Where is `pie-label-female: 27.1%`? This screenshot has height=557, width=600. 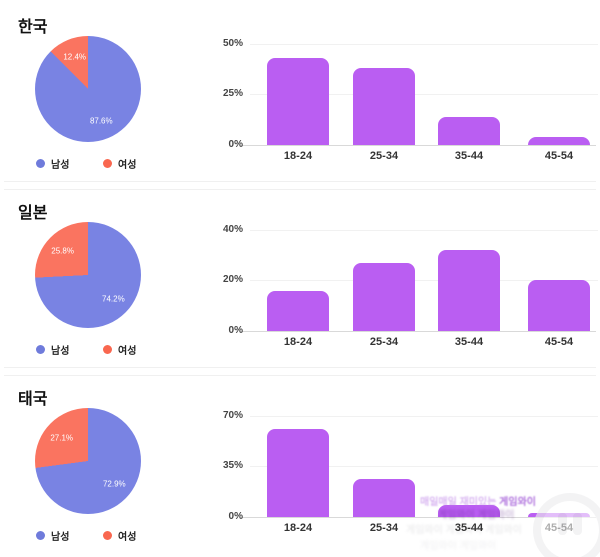
pie-label-female: 27.1% is located at coordinates (62, 438).